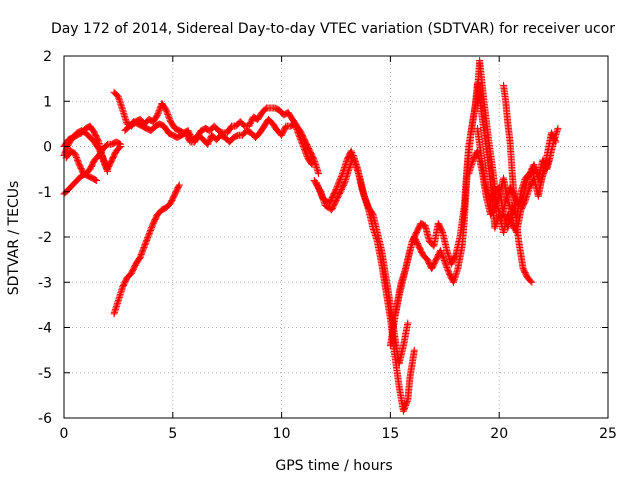 The width and height of the screenshot is (640, 480). I want to click on y-tick-label: -6, so click(45, 419).